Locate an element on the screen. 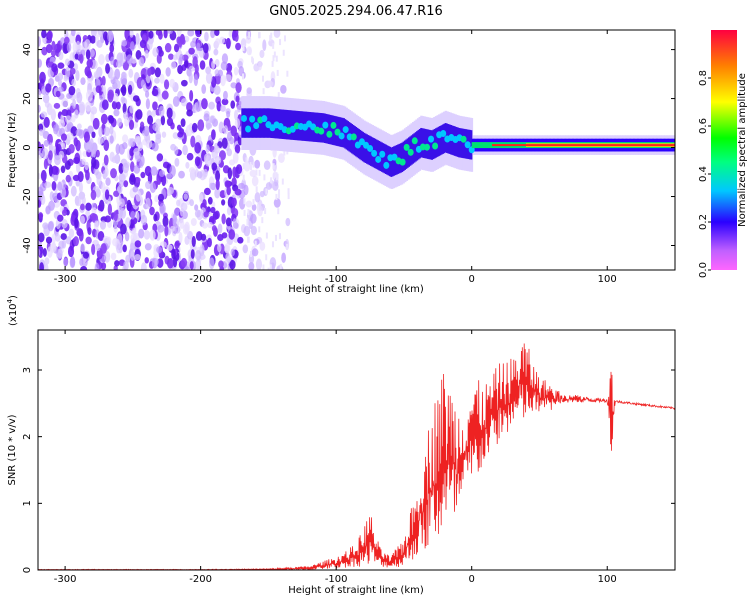  y-tick-label: -20 is located at coordinates (27, 196).